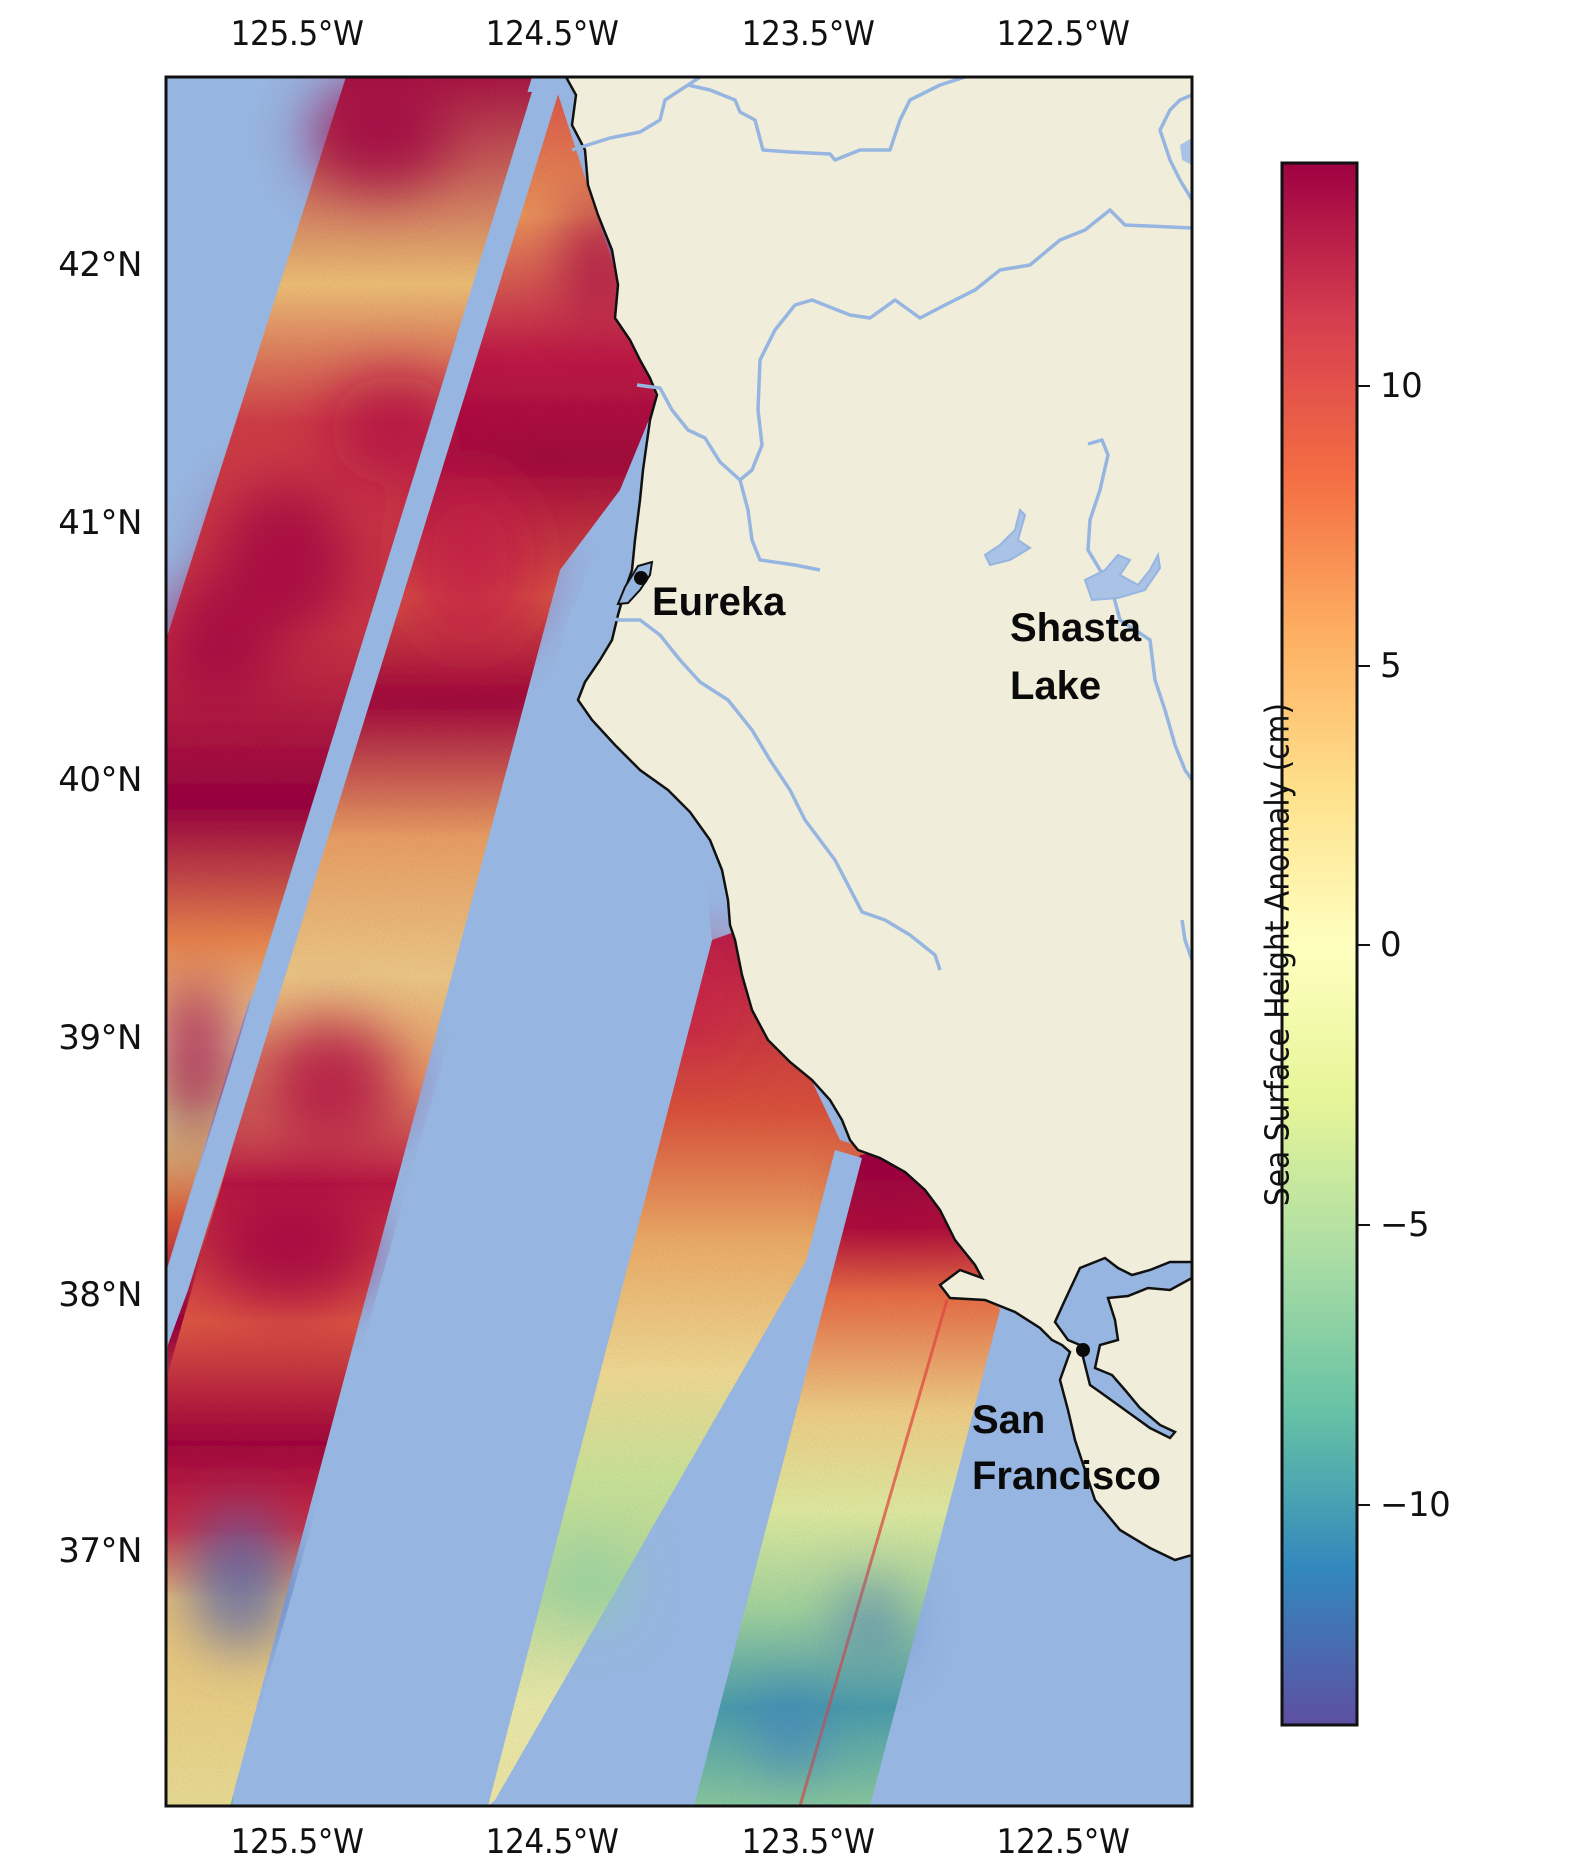 This screenshot has width=1569, height=1870. Describe the element at coordinates (1391, 945) in the screenshot. I see `colorbar-tick-0: 0` at that location.